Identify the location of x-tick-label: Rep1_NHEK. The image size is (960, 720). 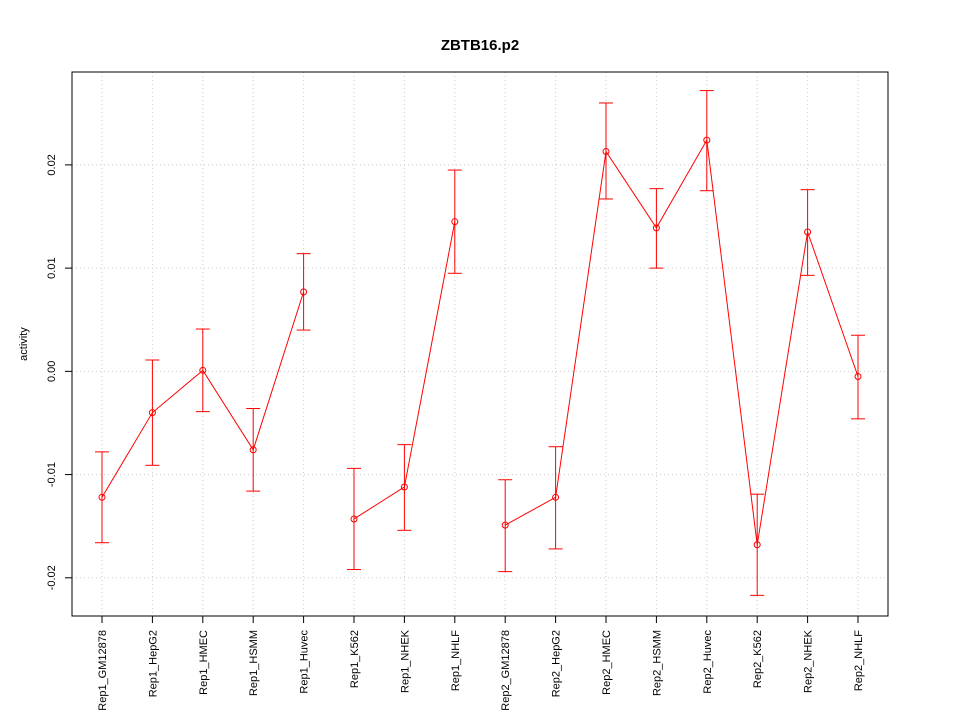
(405, 661).